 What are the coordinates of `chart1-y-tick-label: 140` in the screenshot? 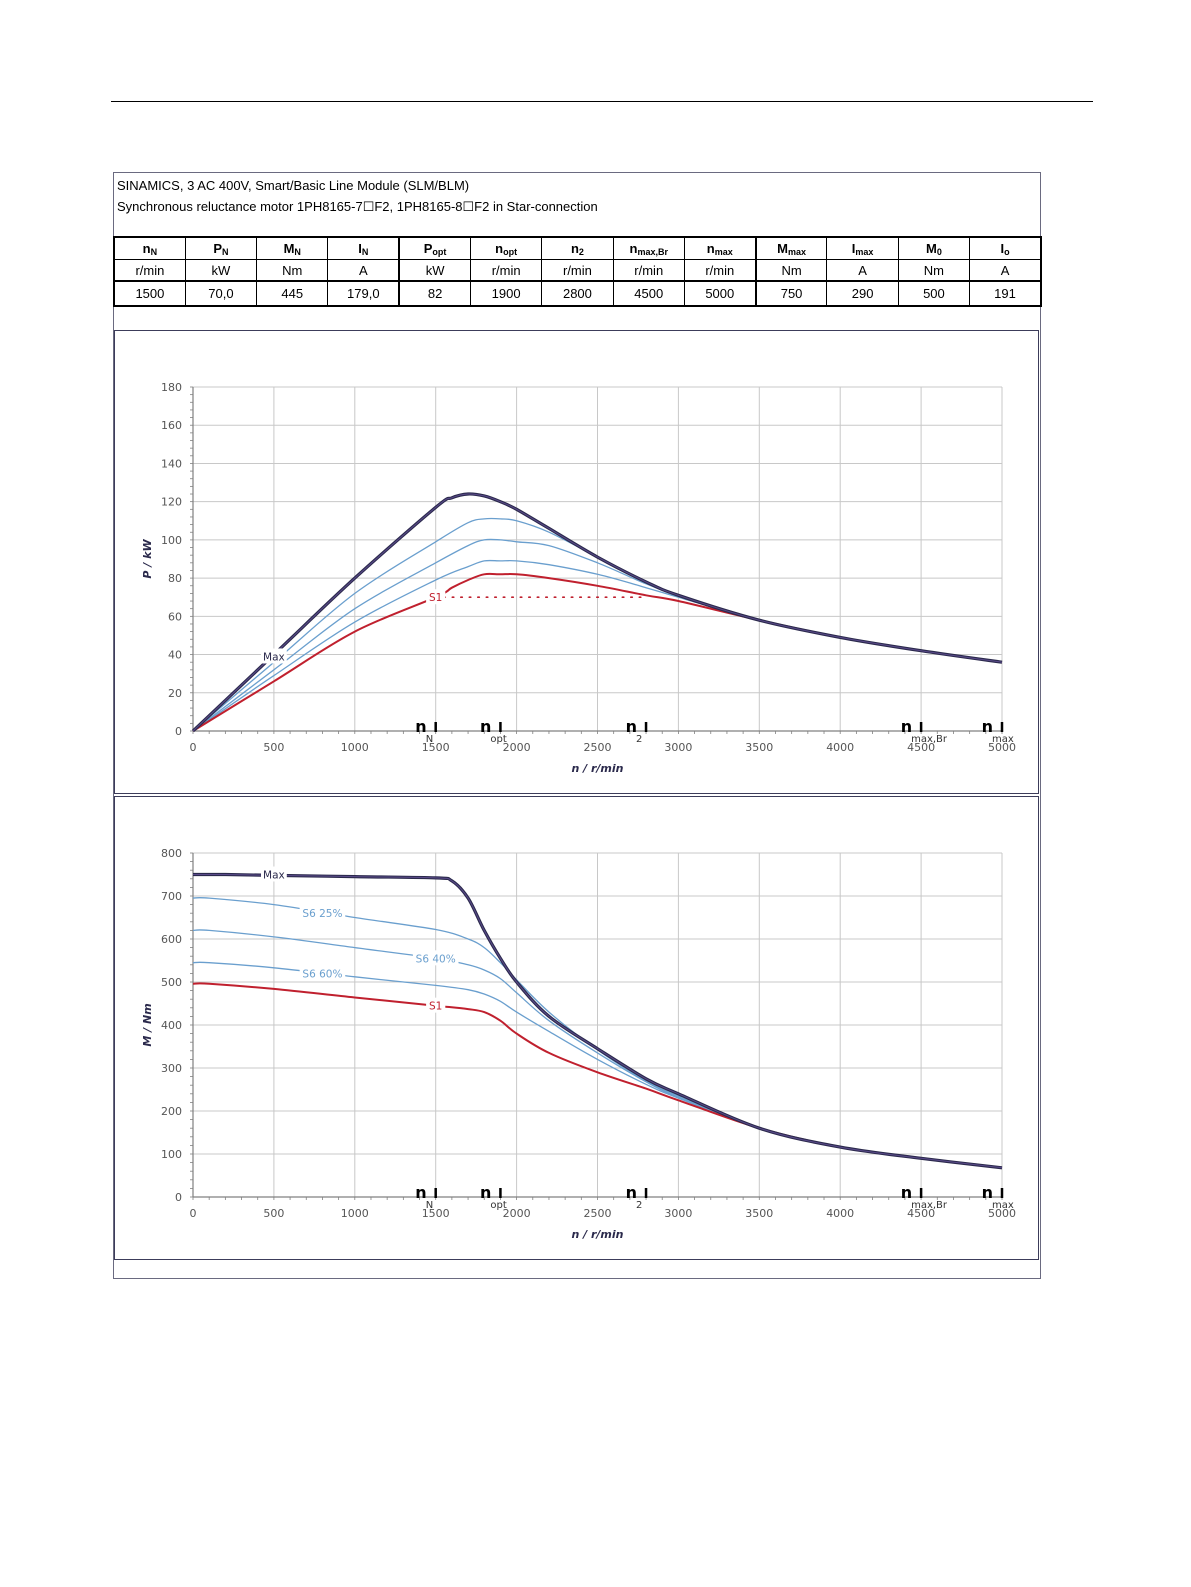 It's located at (171, 463).